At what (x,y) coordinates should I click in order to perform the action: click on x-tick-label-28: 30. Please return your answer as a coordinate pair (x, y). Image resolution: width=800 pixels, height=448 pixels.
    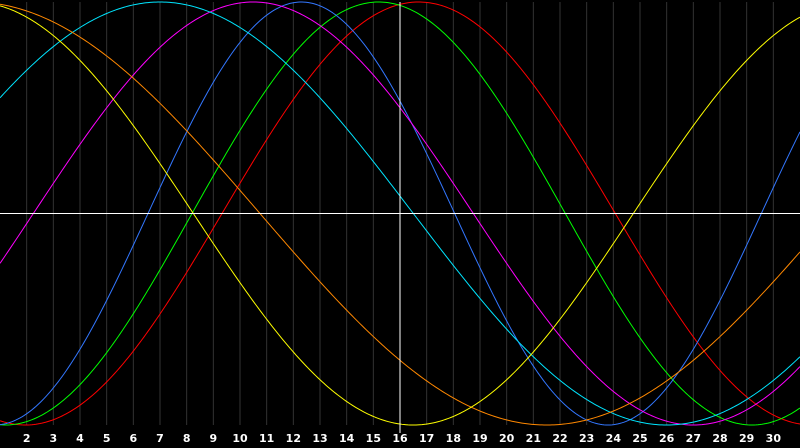
    Looking at the image, I should click on (774, 438).